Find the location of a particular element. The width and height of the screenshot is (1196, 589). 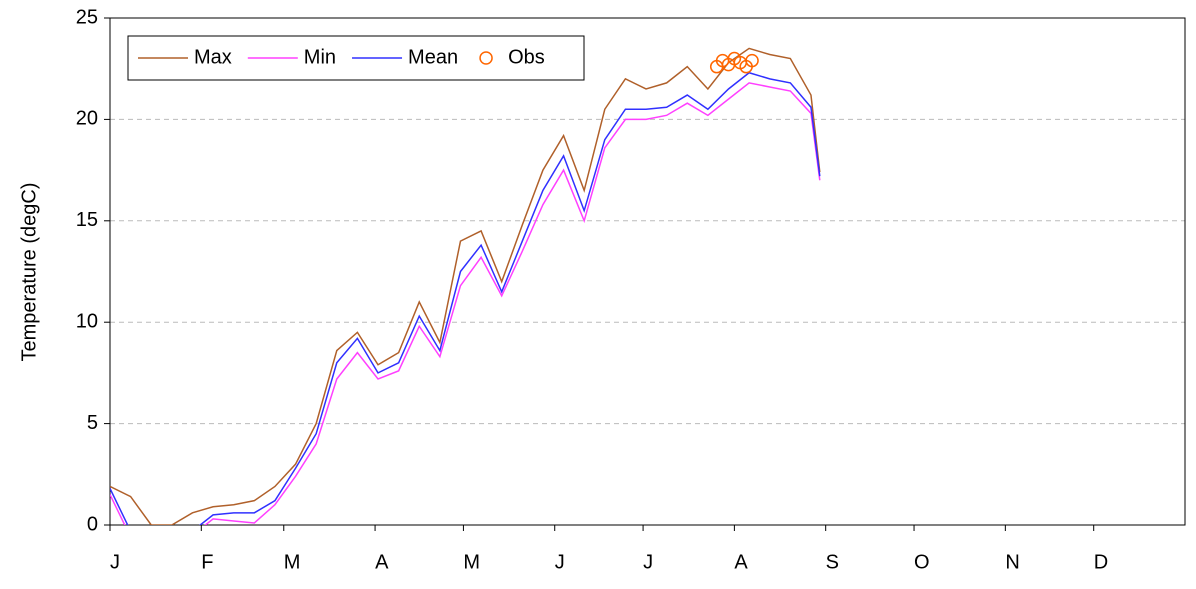

y-tick-label: 20 is located at coordinates (87, 119).